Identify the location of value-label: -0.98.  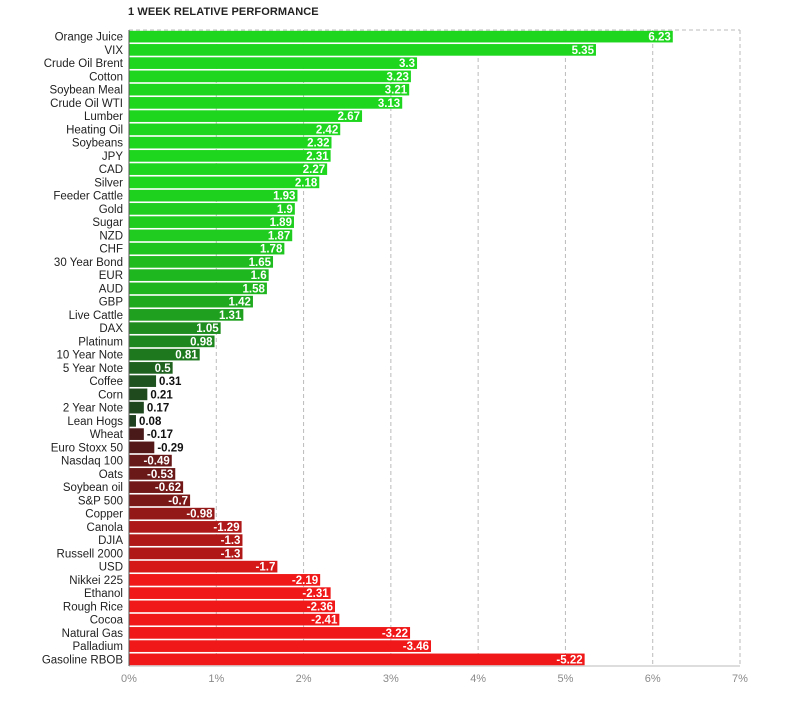
(199, 515).